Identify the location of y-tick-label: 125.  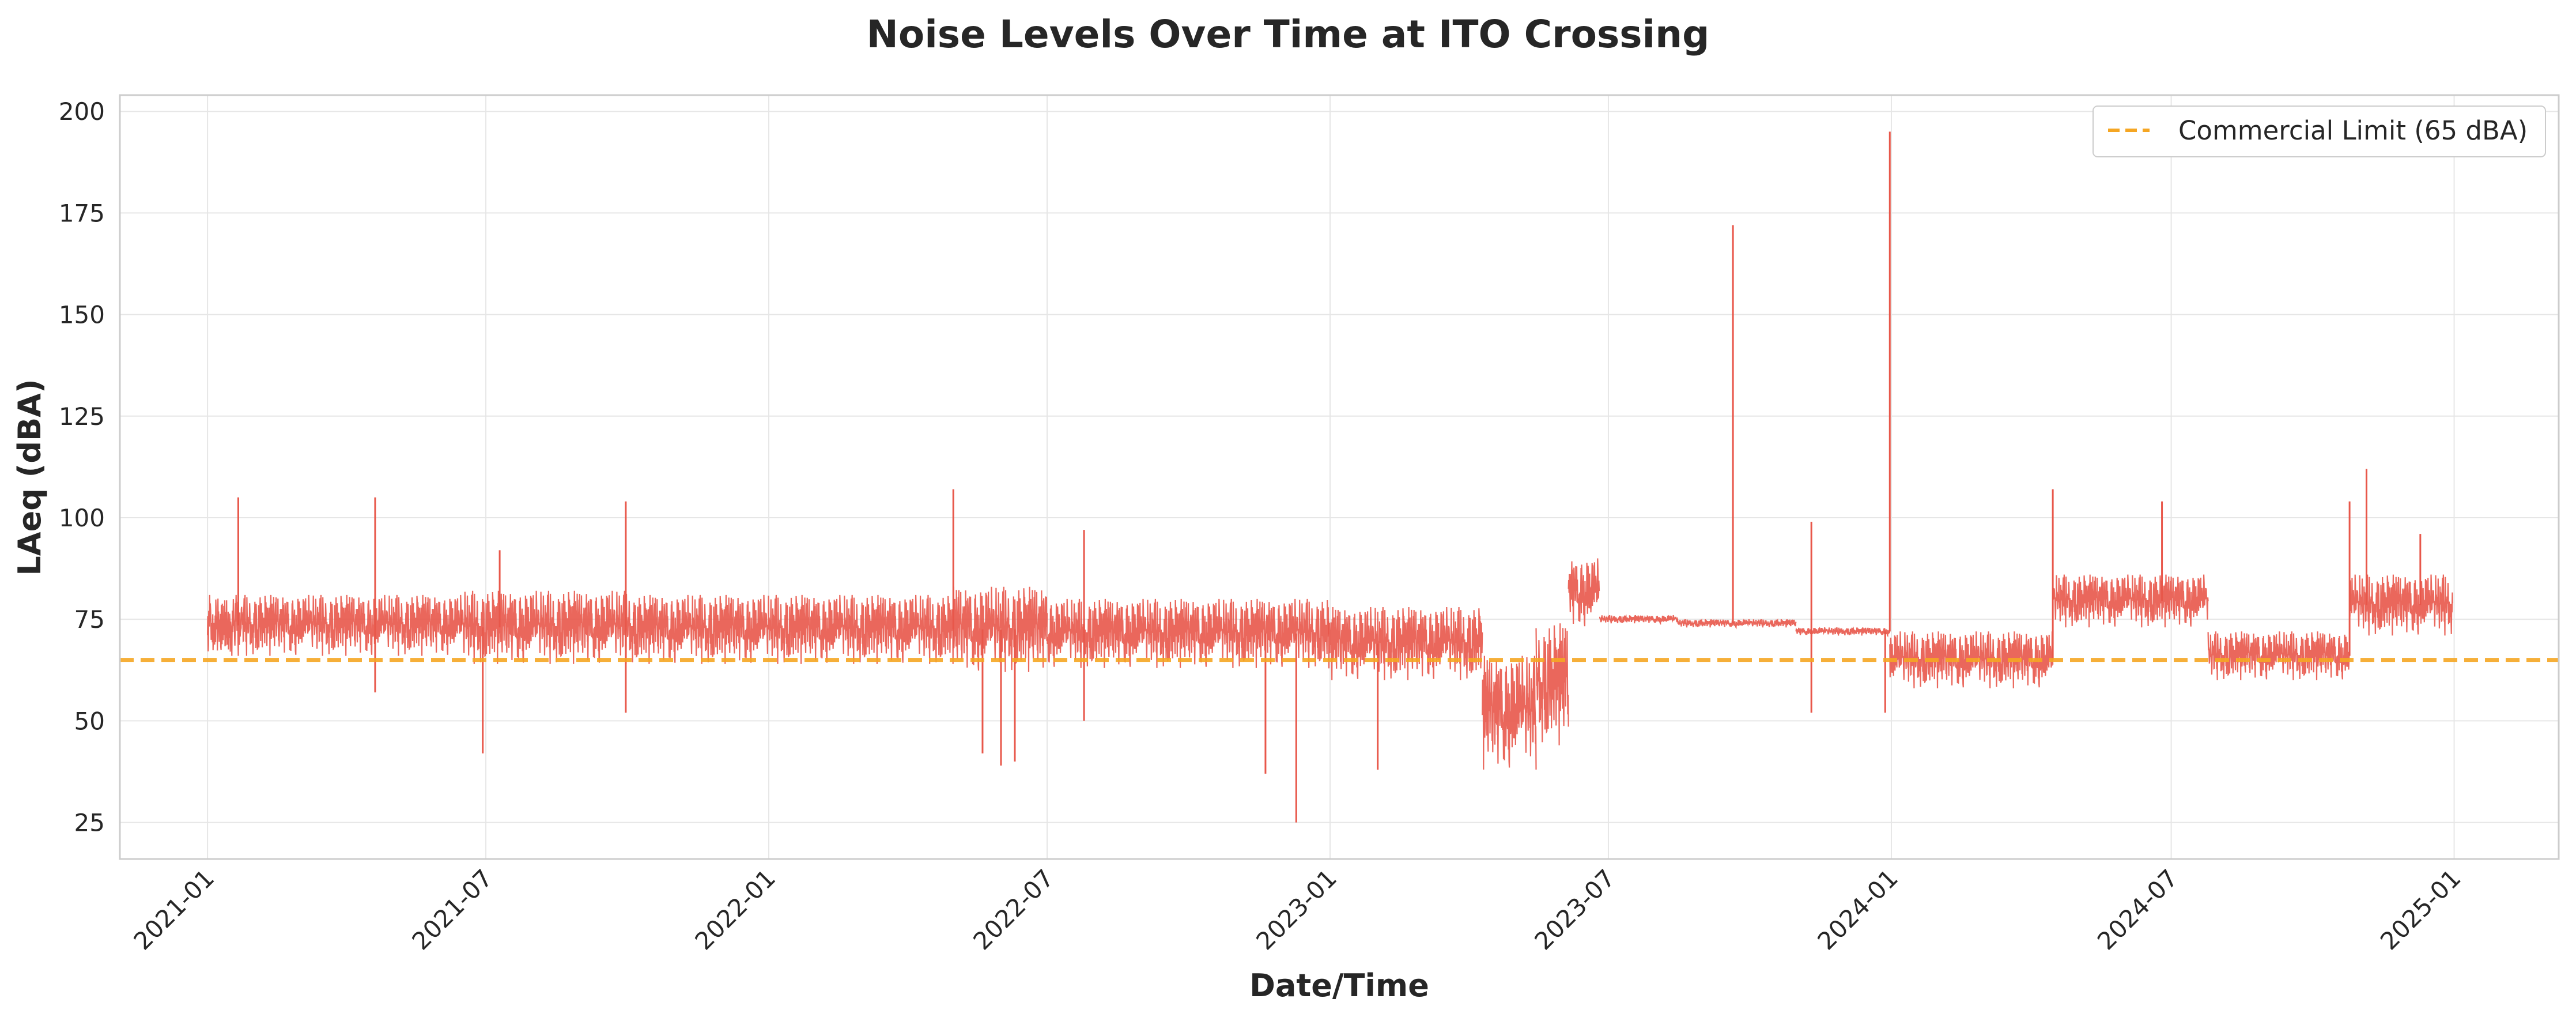
(82, 417).